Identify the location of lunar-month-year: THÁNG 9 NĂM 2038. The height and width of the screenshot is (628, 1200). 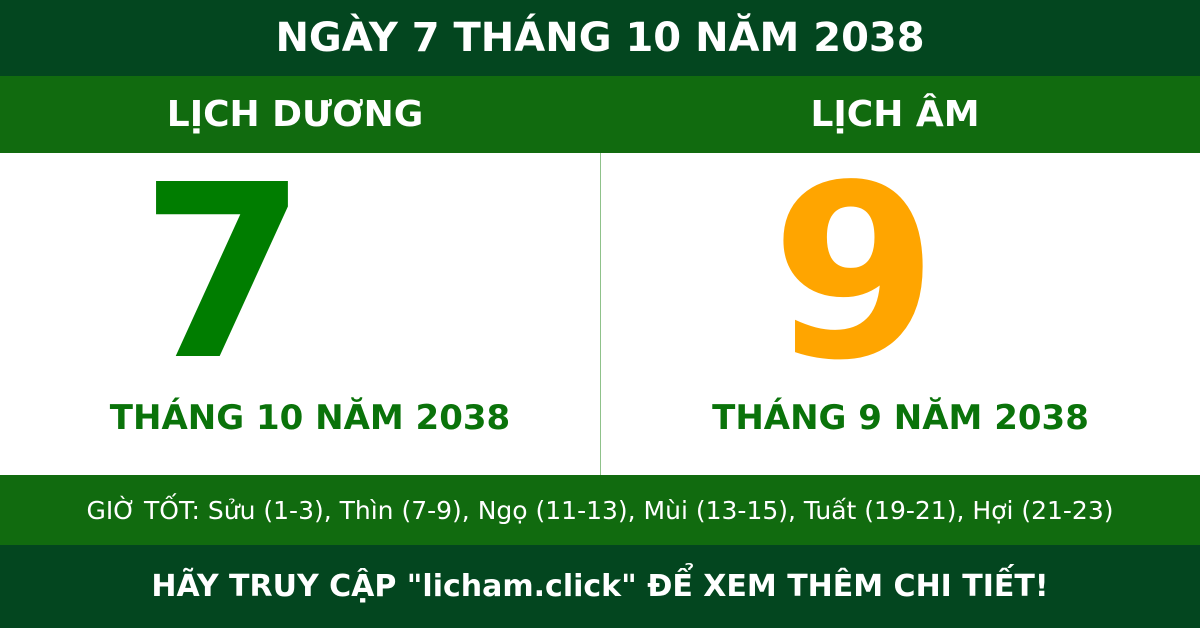
(900, 418).